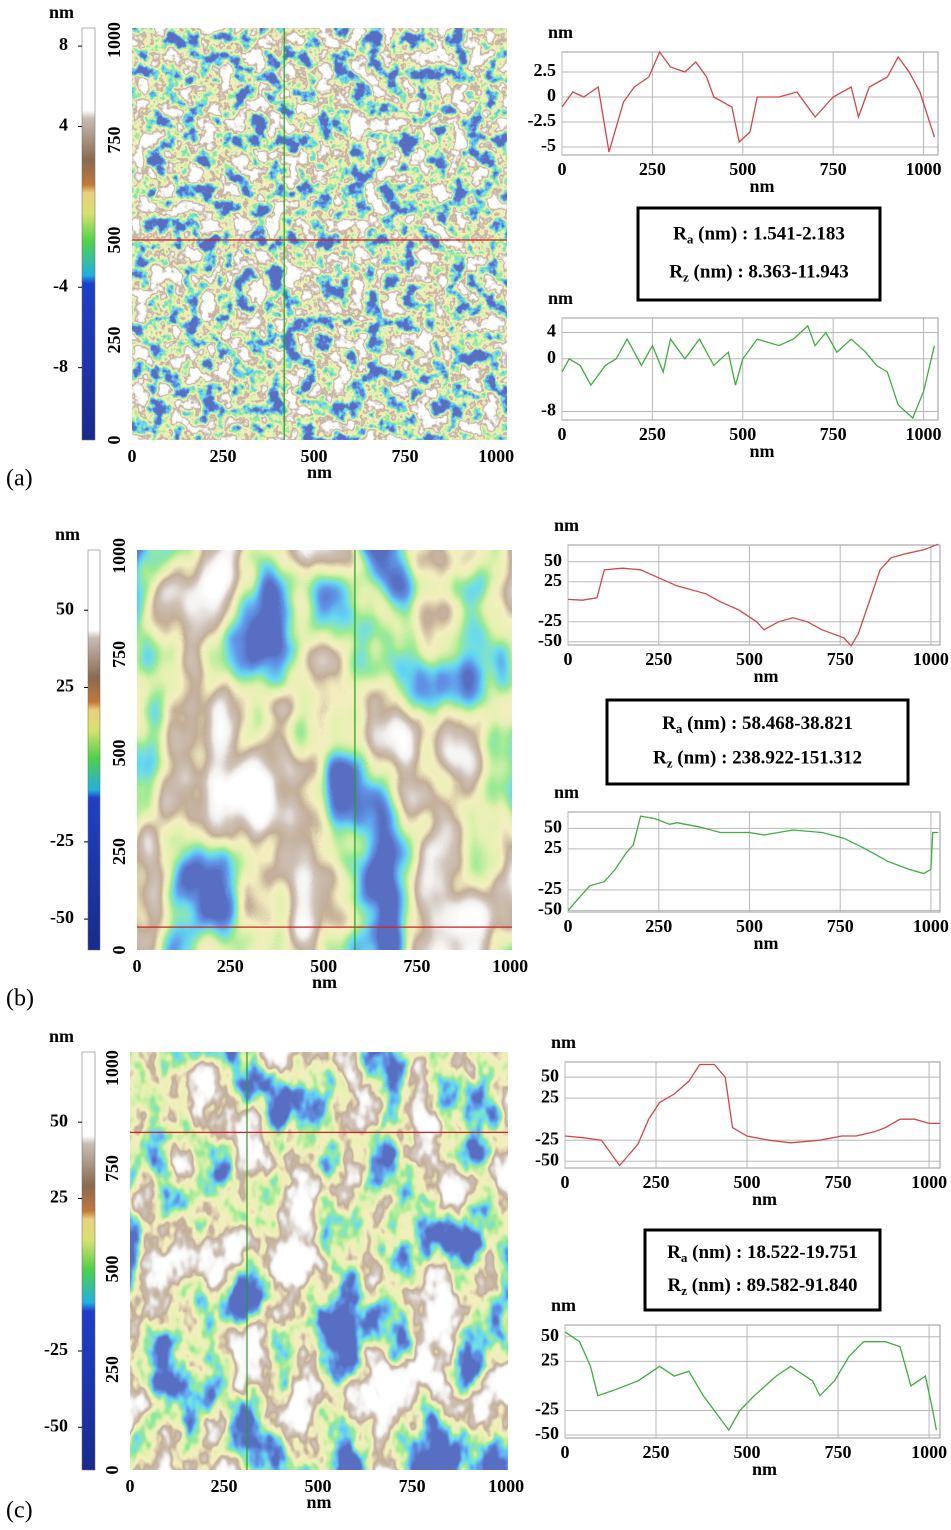  What do you see at coordinates (769, 272) in the screenshot?
I see `roughness-text: (nm) : 8.363-11.943` at bounding box center [769, 272].